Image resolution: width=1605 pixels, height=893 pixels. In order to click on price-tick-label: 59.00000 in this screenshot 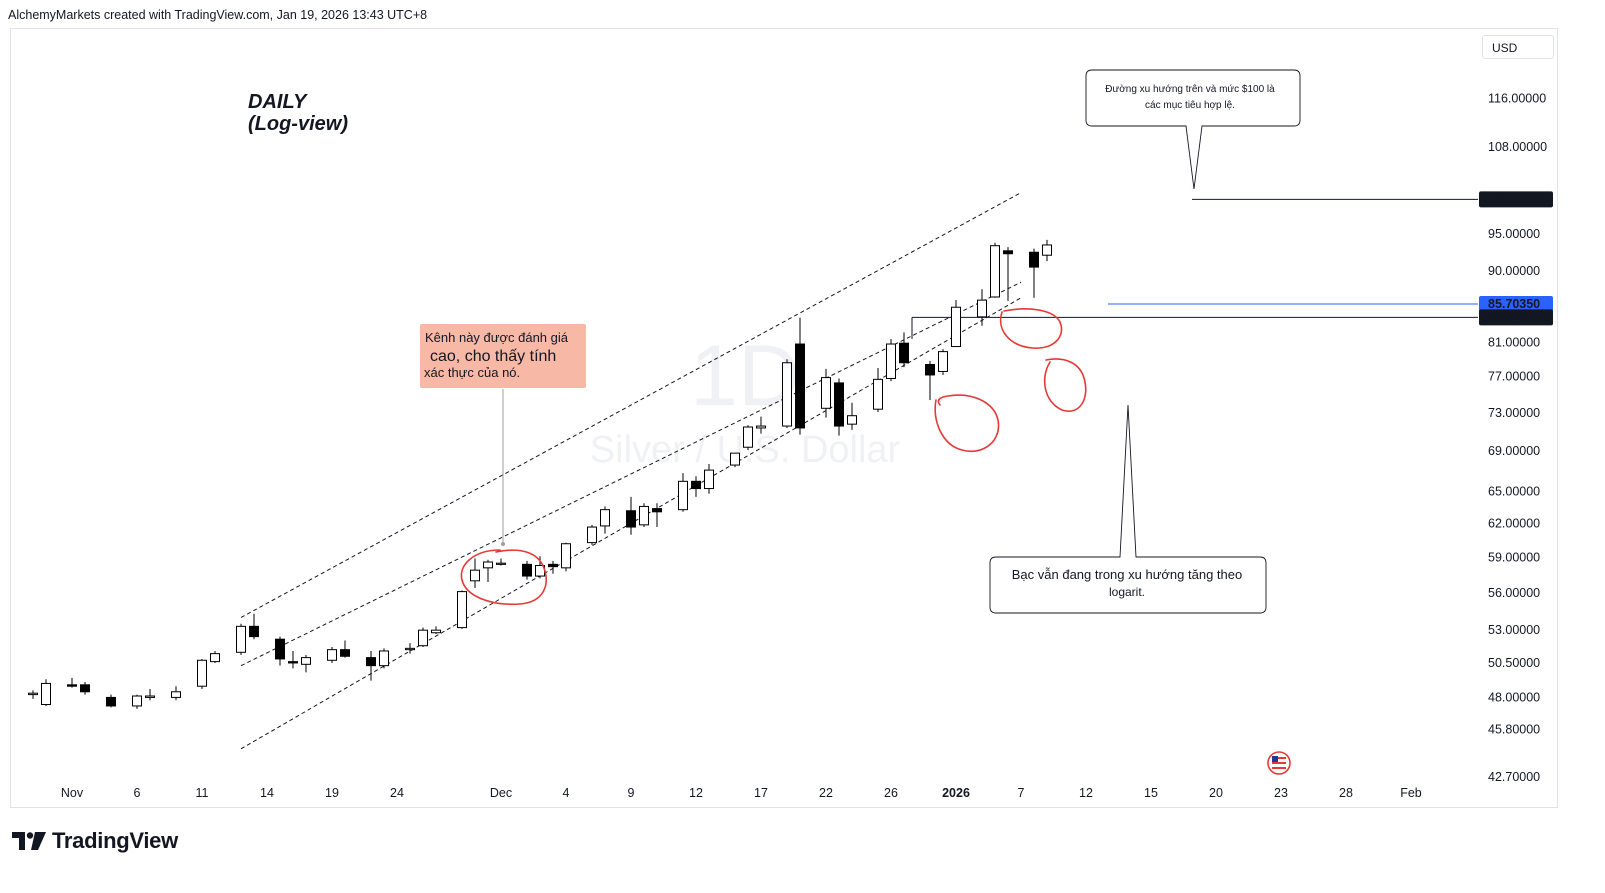, I will do `click(1514, 557)`.